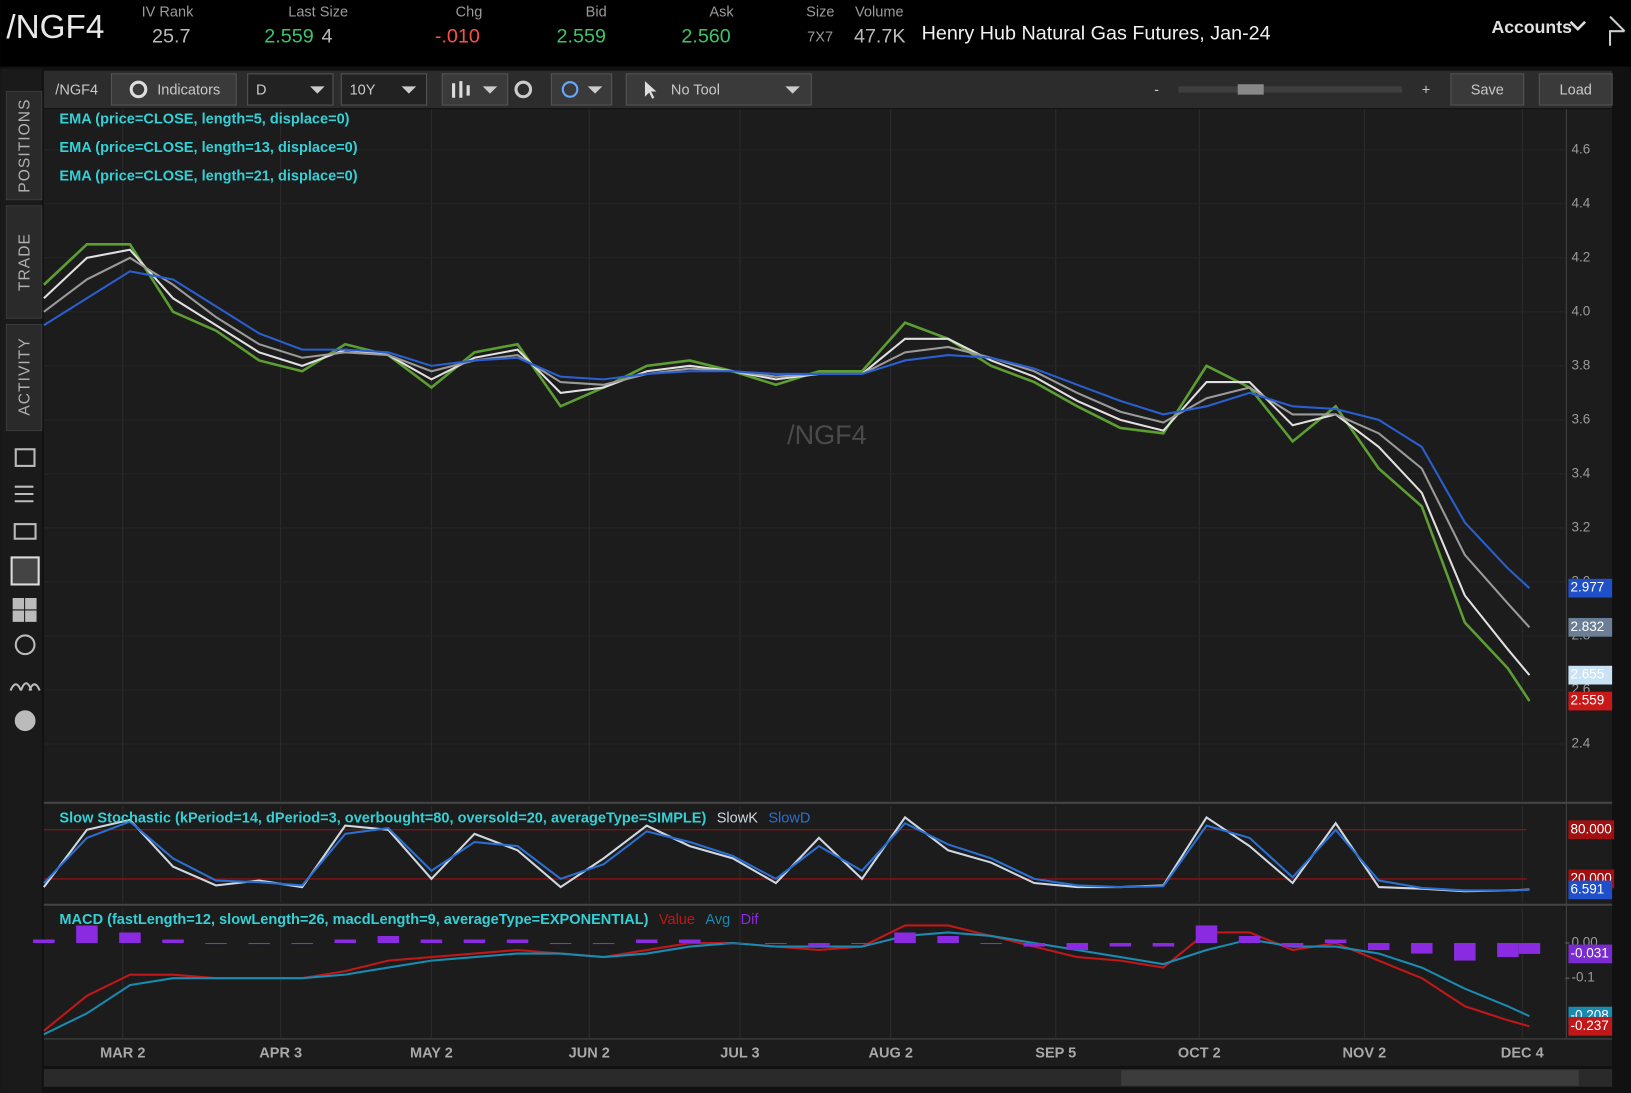  What do you see at coordinates (327, 37) in the screenshot?
I see `last-size: 4` at bounding box center [327, 37].